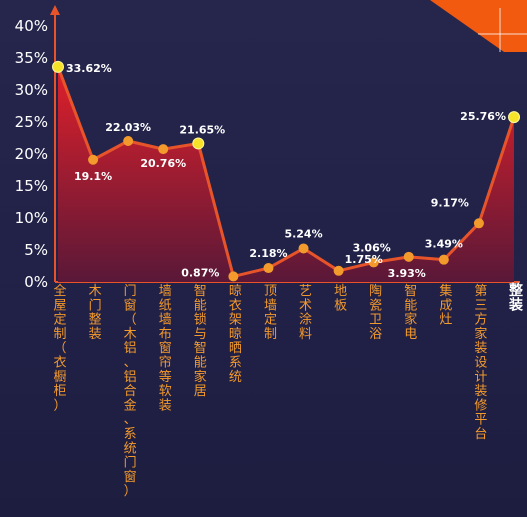  What do you see at coordinates (200, 272) in the screenshot?
I see `data-label: 0.87%` at bounding box center [200, 272].